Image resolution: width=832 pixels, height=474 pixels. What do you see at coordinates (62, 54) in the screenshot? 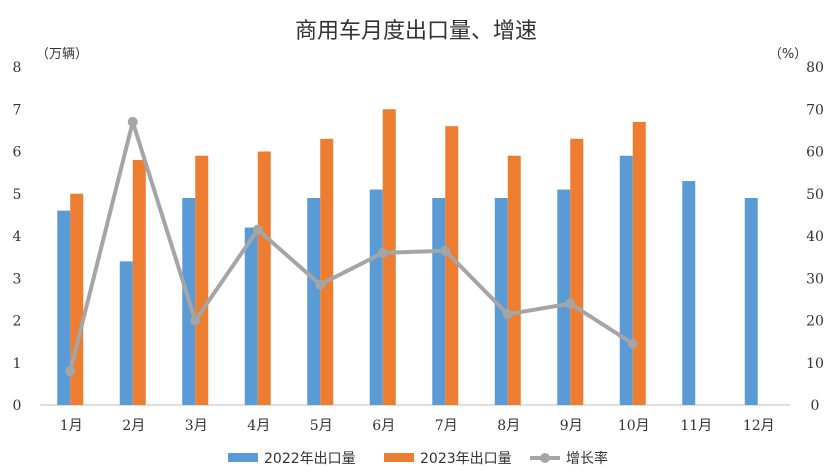
I see `left-axis-unit: （万辆）` at bounding box center [62, 54].